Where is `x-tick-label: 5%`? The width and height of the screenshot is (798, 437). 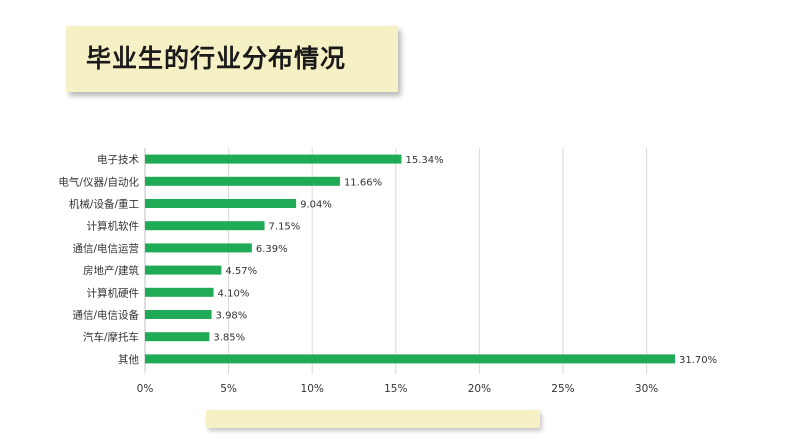 x-tick-label: 5% is located at coordinates (228, 389).